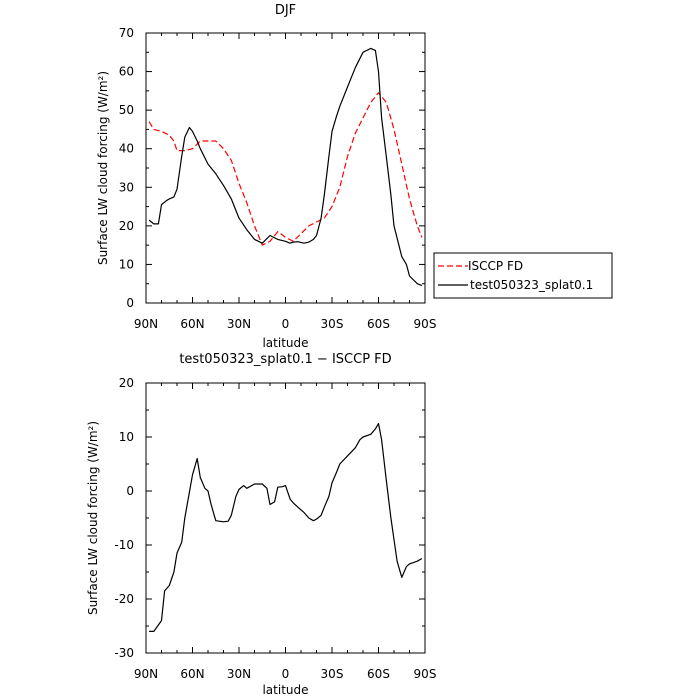  I want to click on top-x-tick-label: 60N, so click(192, 324).